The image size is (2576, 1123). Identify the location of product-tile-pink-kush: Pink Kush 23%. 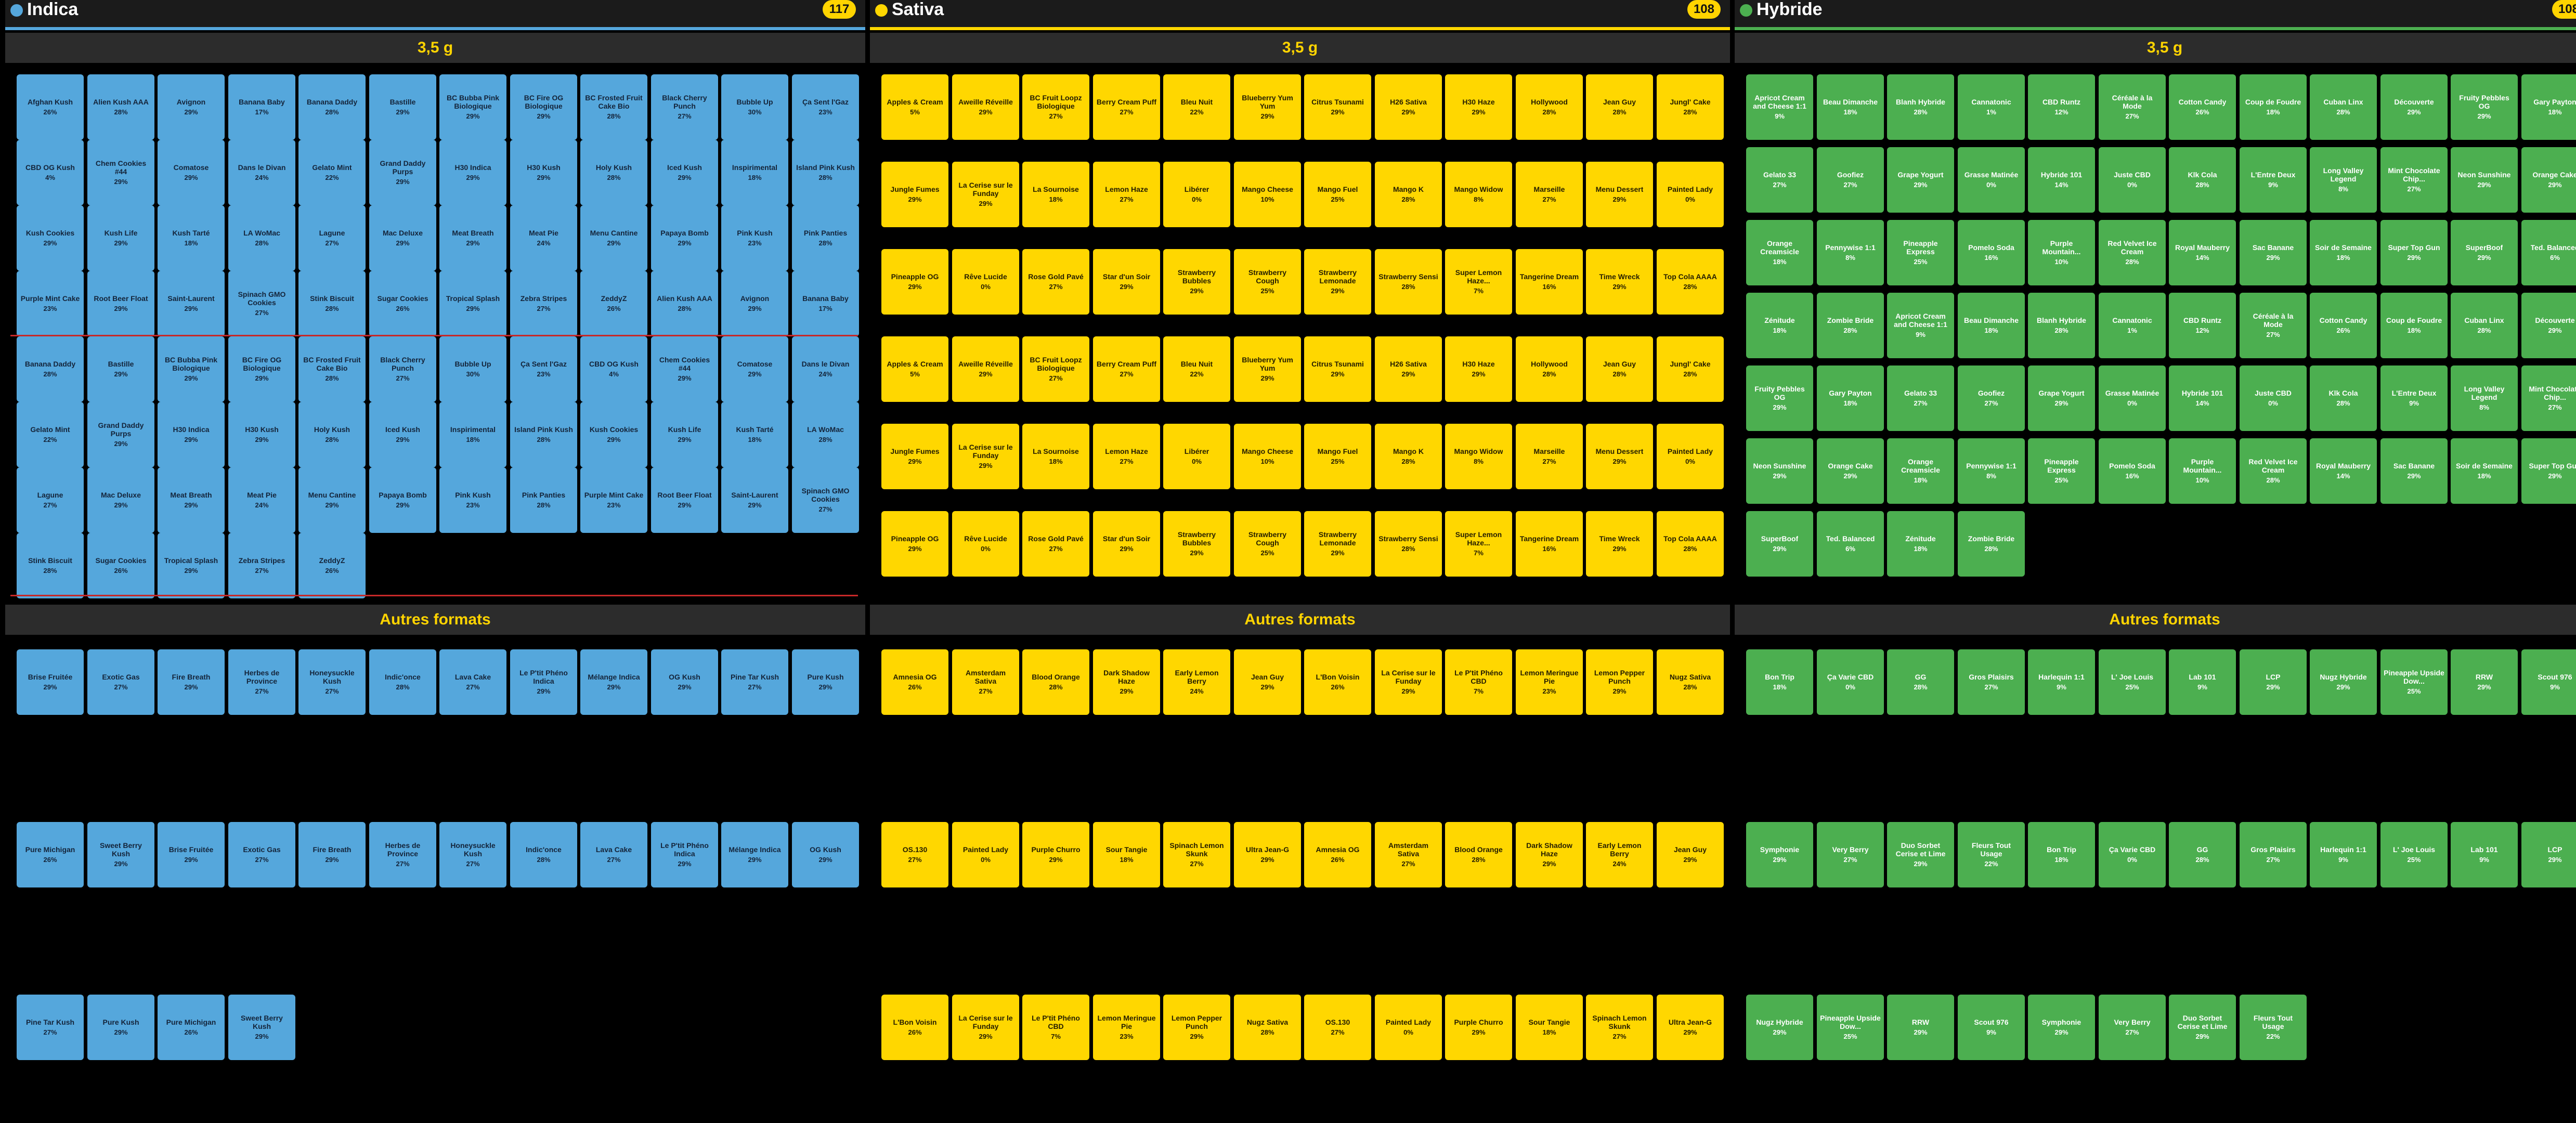
(472, 500).